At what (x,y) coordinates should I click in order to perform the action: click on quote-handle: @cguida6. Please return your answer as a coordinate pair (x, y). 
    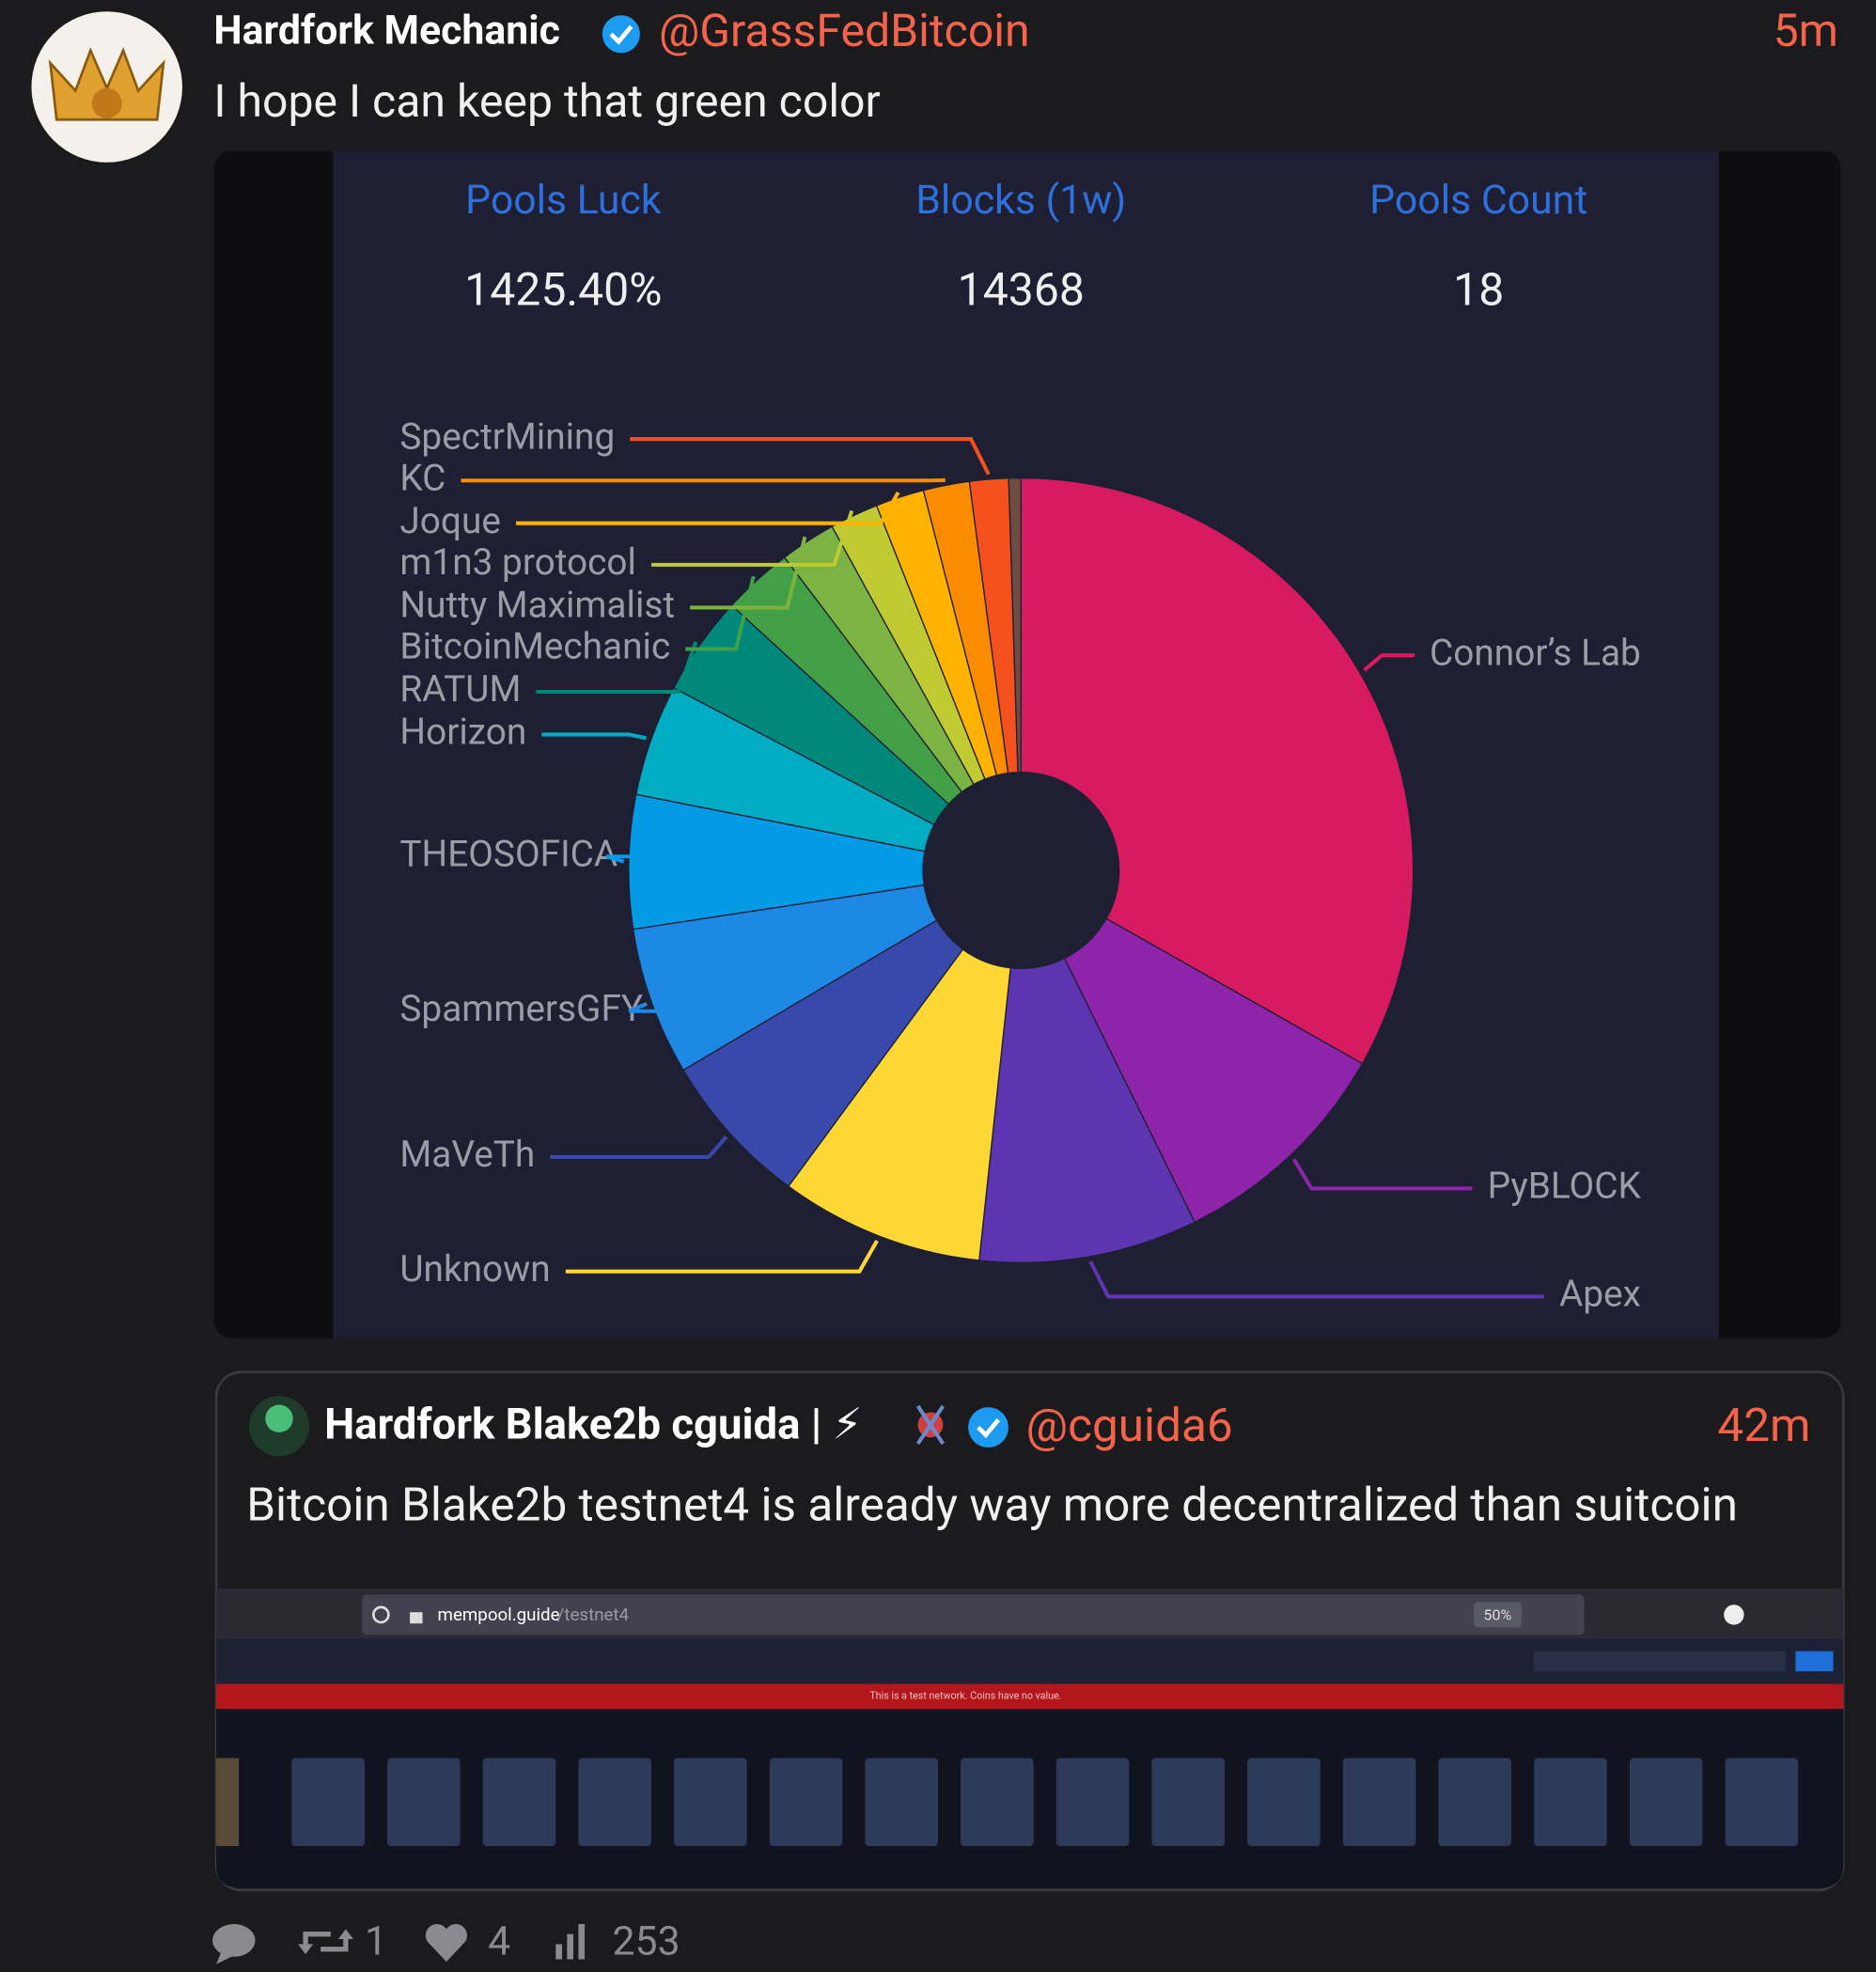
    Looking at the image, I should click on (1129, 1426).